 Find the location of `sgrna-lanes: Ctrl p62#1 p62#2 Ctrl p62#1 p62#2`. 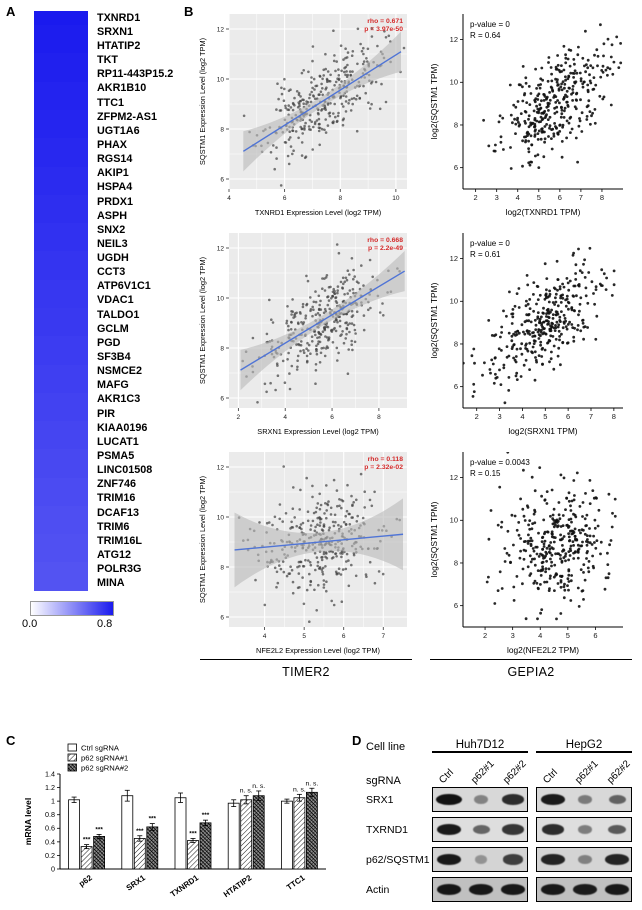

sgrna-lanes: Ctrl p62#1 p62#2 Ctrl p62#1 p62#2 is located at coordinates (535, 770).